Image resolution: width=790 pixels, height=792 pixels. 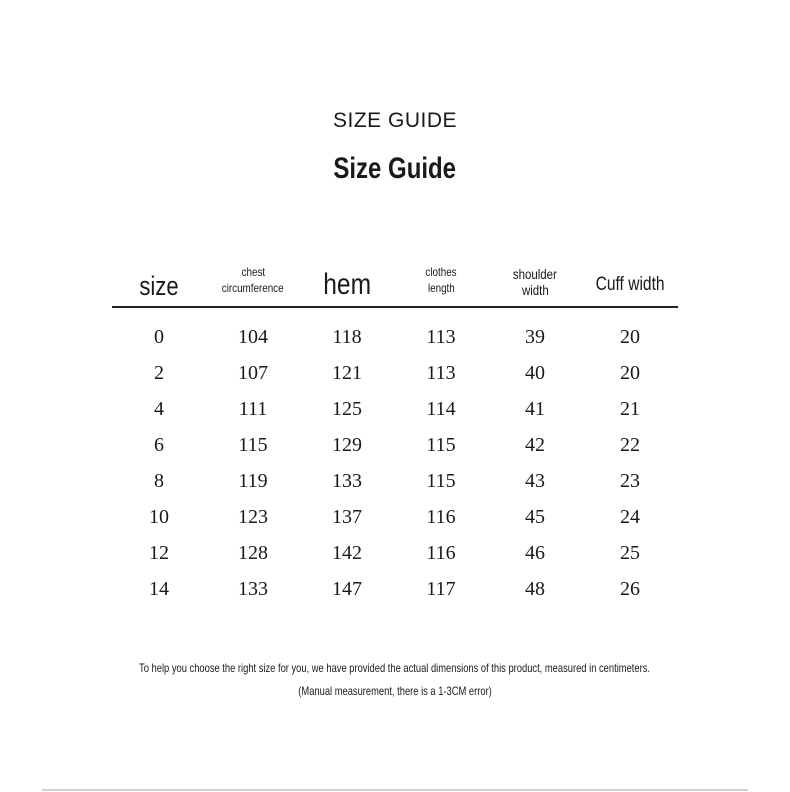 What do you see at coordinates (630, 517) in the screenshot?
I see `table-cell: 24` at bounding box center [630, 517].